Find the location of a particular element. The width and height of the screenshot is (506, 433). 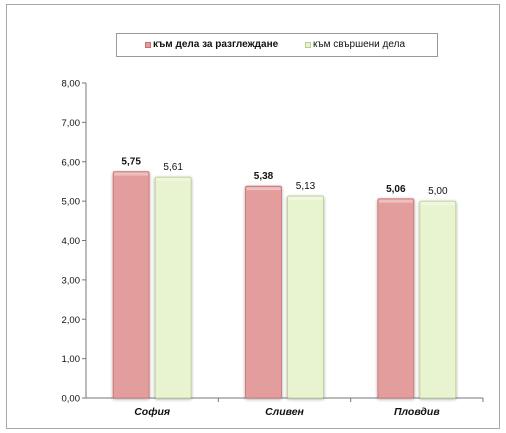

y-tick-label: 3,00 is located at coordinates (71, 280).